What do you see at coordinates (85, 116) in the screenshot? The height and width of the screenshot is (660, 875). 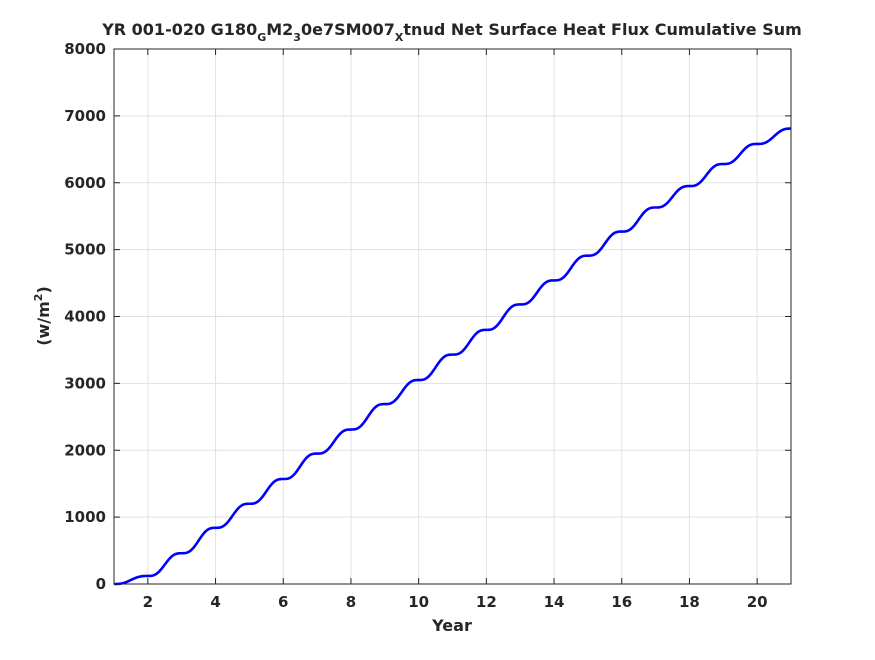 I see `y-tick-label: 7000` at bounding box center [85, 116].